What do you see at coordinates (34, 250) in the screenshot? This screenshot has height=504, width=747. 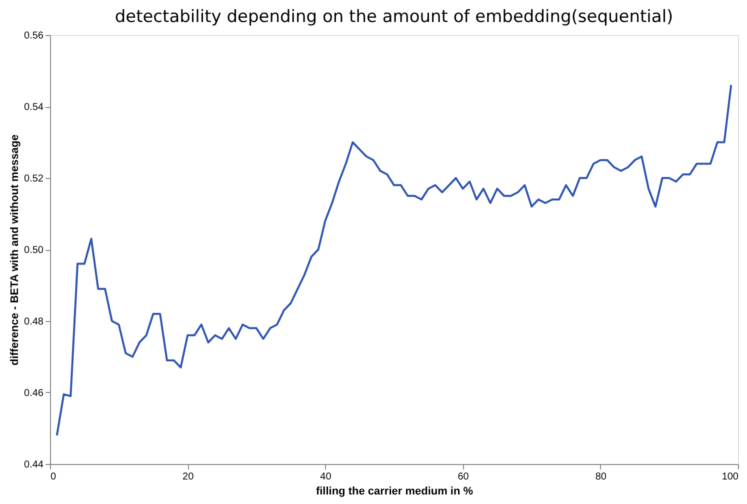 I see `y-tick-label: 0.50` at bounding box center [34, 250].